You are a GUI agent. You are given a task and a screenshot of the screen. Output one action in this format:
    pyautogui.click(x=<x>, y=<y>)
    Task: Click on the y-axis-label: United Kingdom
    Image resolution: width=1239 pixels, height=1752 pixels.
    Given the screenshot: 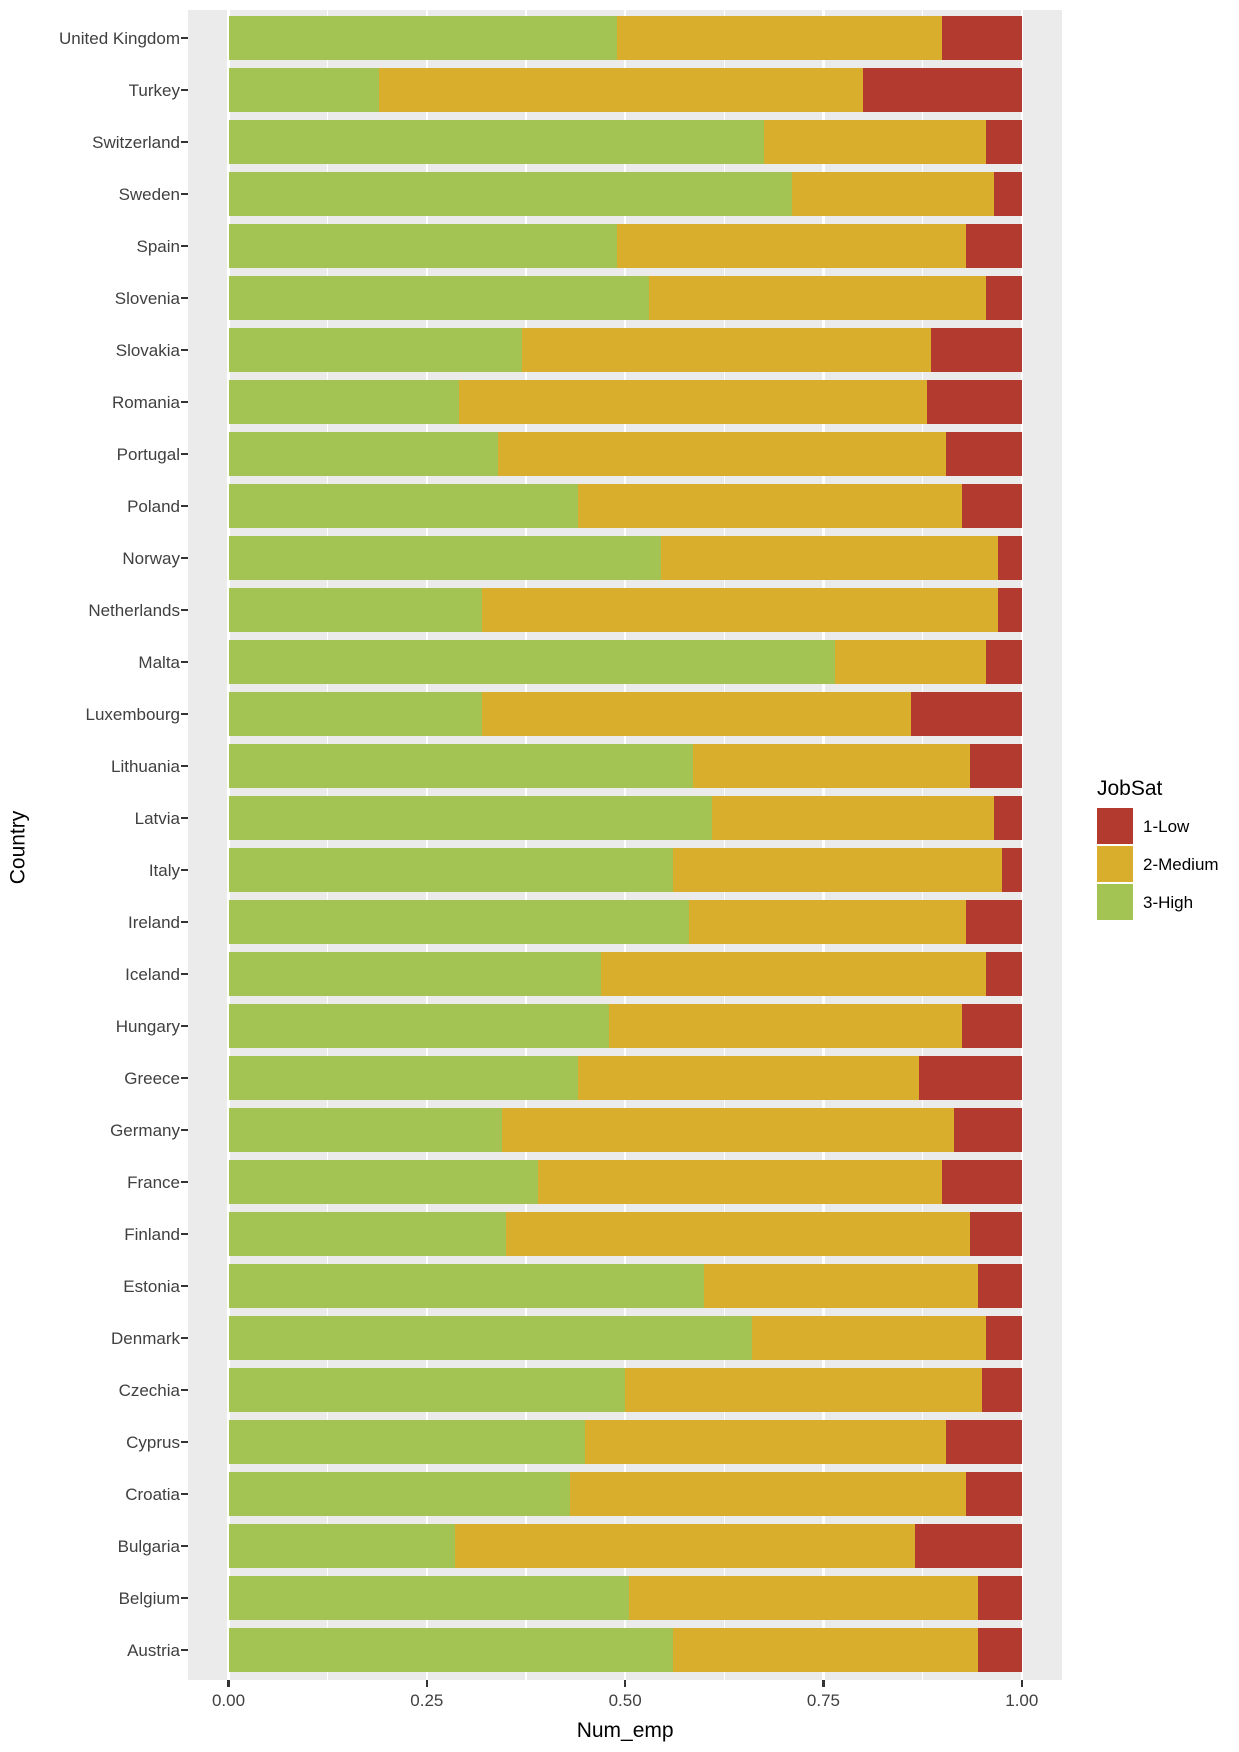 What is the action you would take?
    pyautogui.click(x=119, y=38)
    